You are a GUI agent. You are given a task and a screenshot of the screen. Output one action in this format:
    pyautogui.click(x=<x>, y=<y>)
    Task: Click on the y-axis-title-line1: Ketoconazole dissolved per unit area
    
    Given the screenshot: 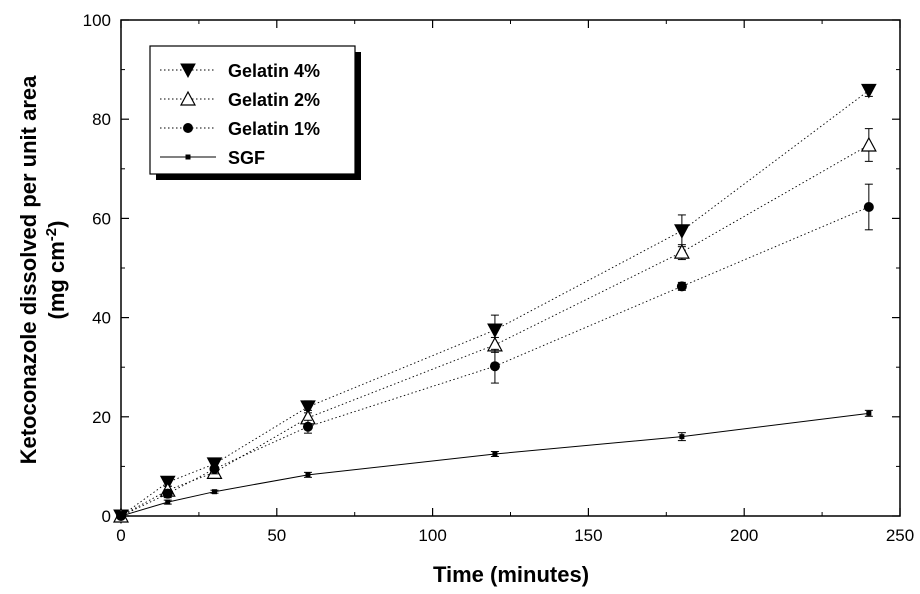 What is the action you would take?
    pyautogui.click(x=28, y=270)
    